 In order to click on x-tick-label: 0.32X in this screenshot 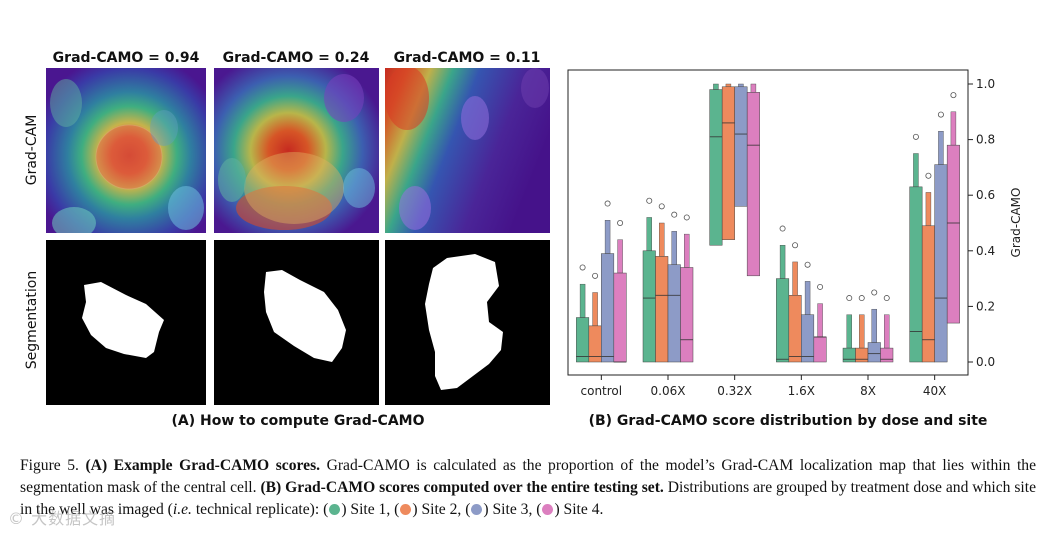, I will do `click(734, 391)`.